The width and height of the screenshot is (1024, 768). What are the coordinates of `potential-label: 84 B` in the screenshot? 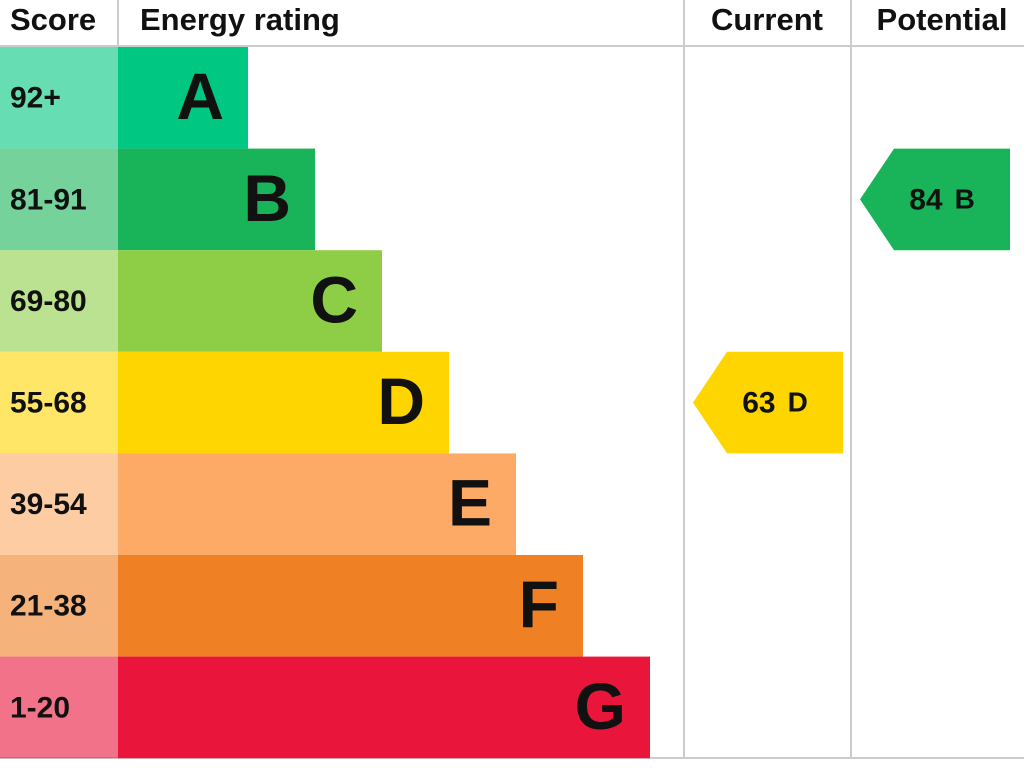 It's located at (942, 199).